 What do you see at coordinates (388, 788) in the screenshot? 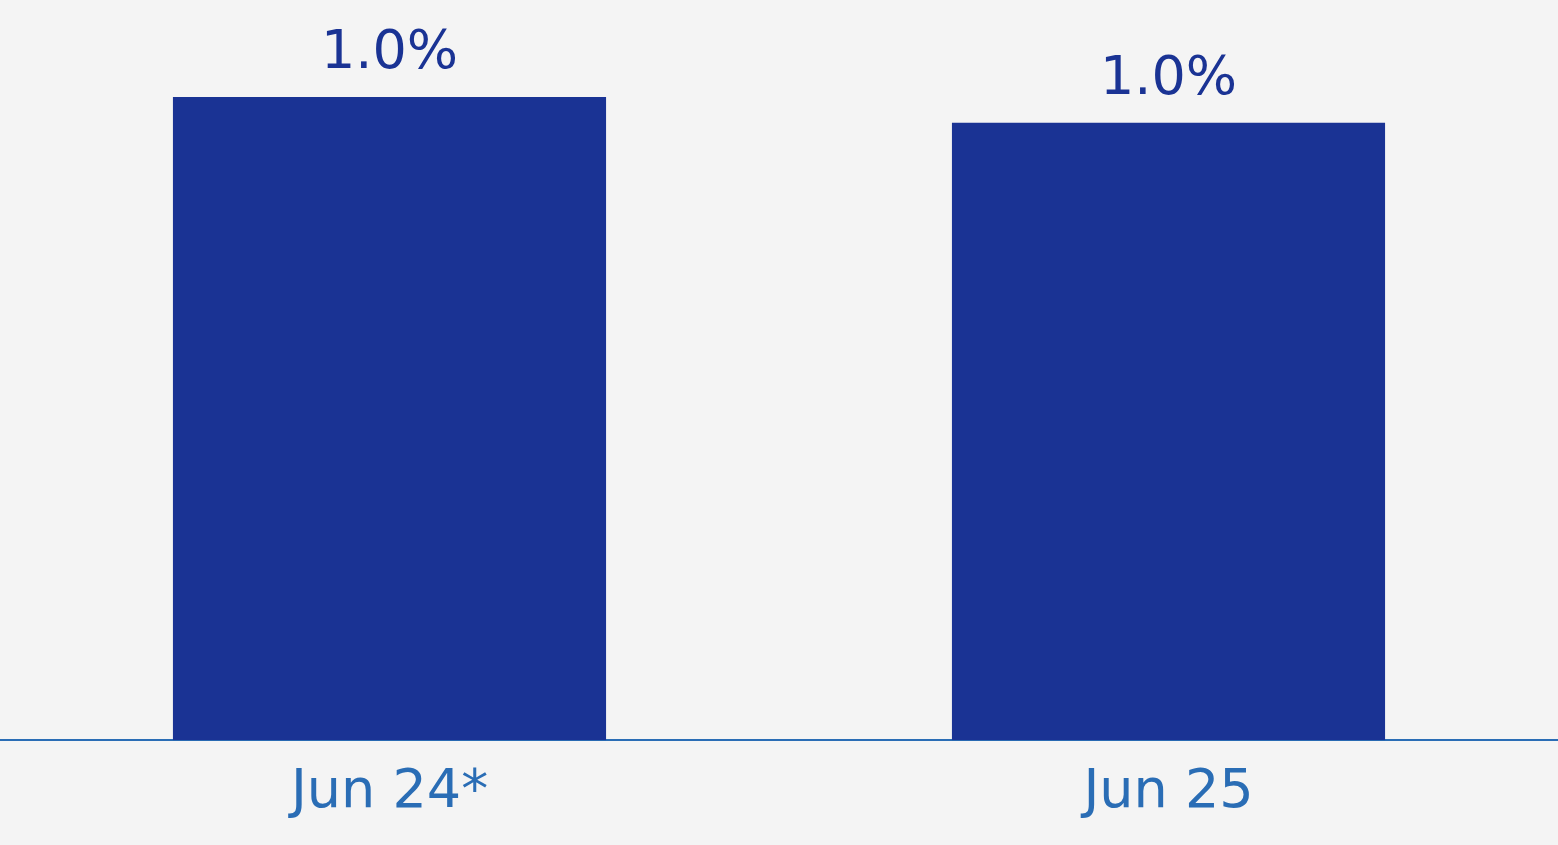
I see `x-tick-label: Jun 24*` at bounding box center [388, 788].